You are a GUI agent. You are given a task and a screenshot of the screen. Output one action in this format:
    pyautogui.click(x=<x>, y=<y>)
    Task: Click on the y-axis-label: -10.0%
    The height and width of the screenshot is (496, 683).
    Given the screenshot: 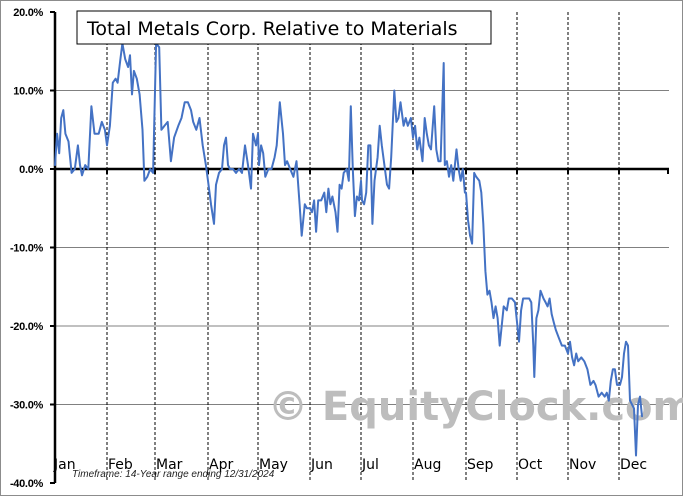 What is the action you would take?
    pyautogui.click(x=27, y=249)
    